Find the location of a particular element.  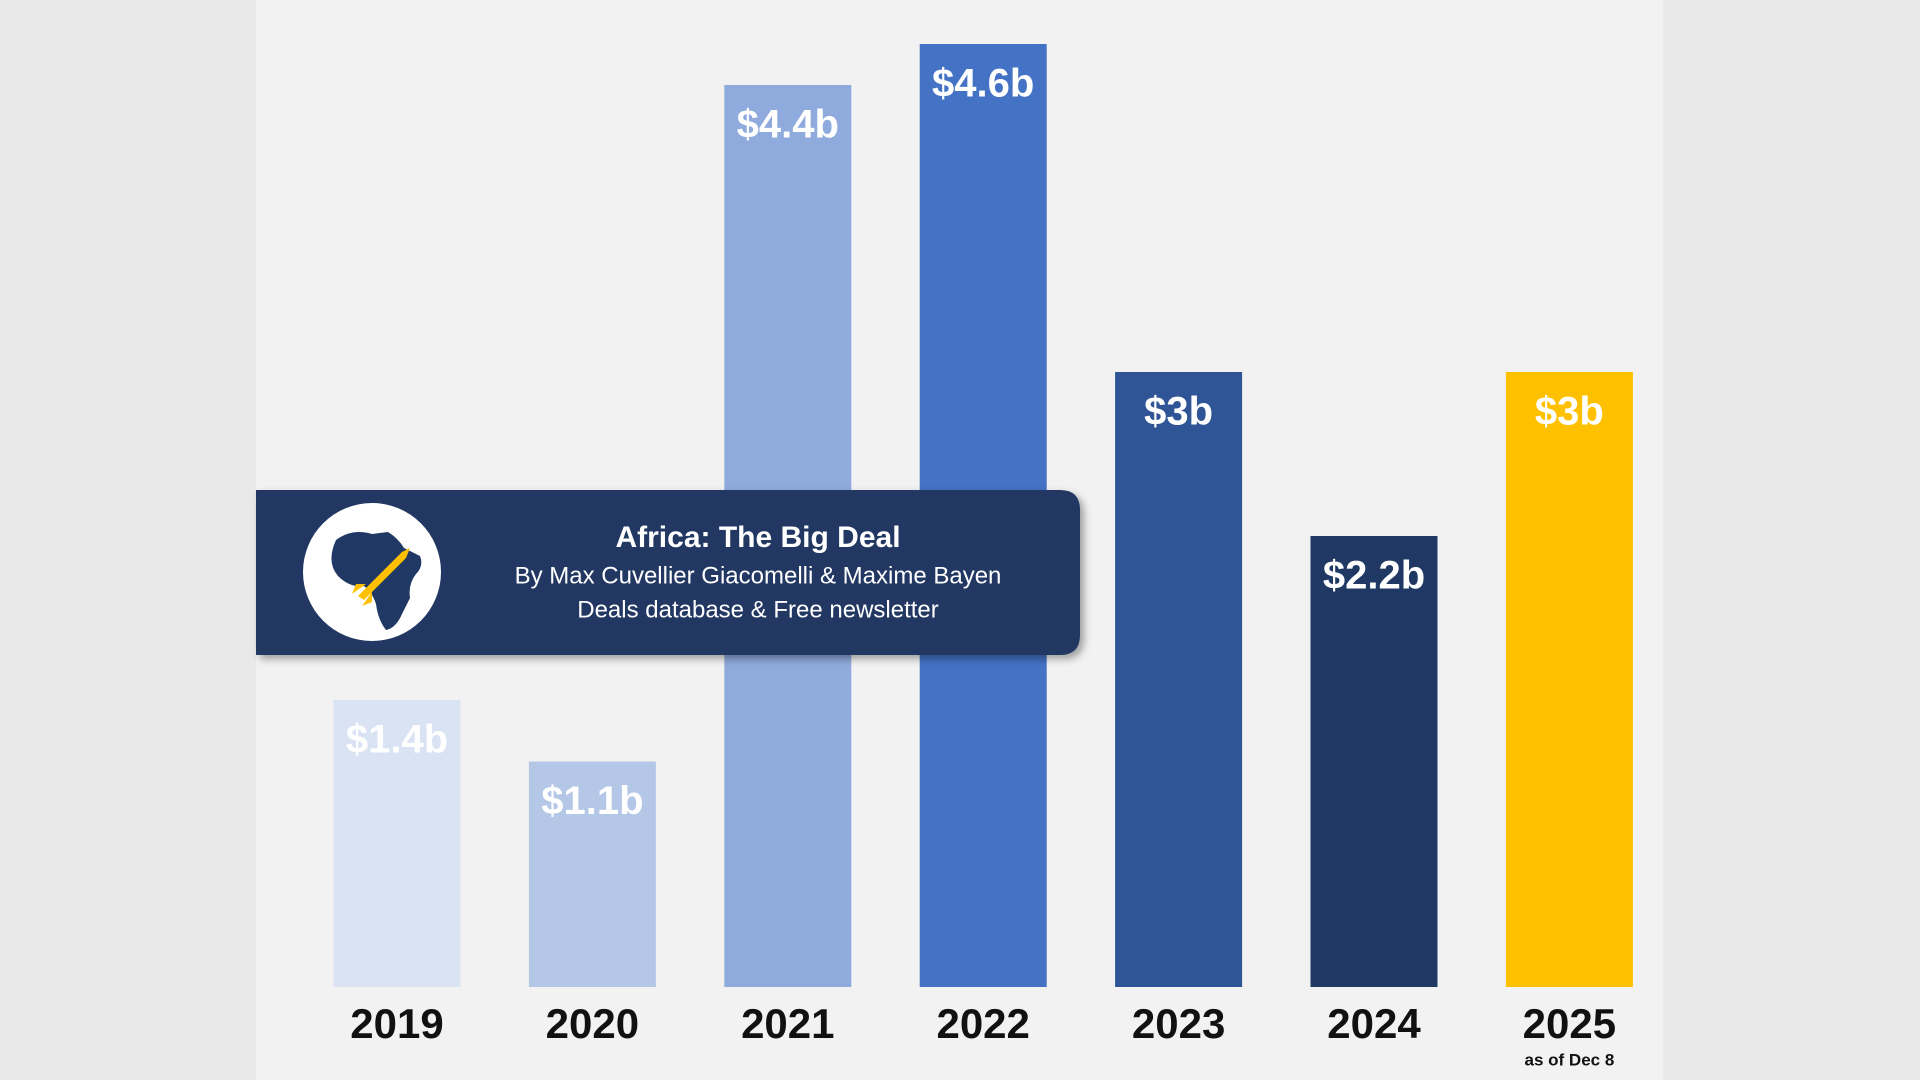

value-label: $2.2b is located at coordinates (1374, 576).